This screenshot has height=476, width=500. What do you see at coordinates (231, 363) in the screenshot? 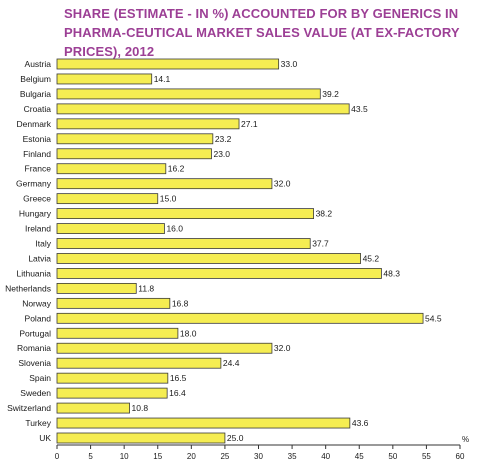
I see `value-label-slovenia: 24.4` at bounding box center [231, 363].